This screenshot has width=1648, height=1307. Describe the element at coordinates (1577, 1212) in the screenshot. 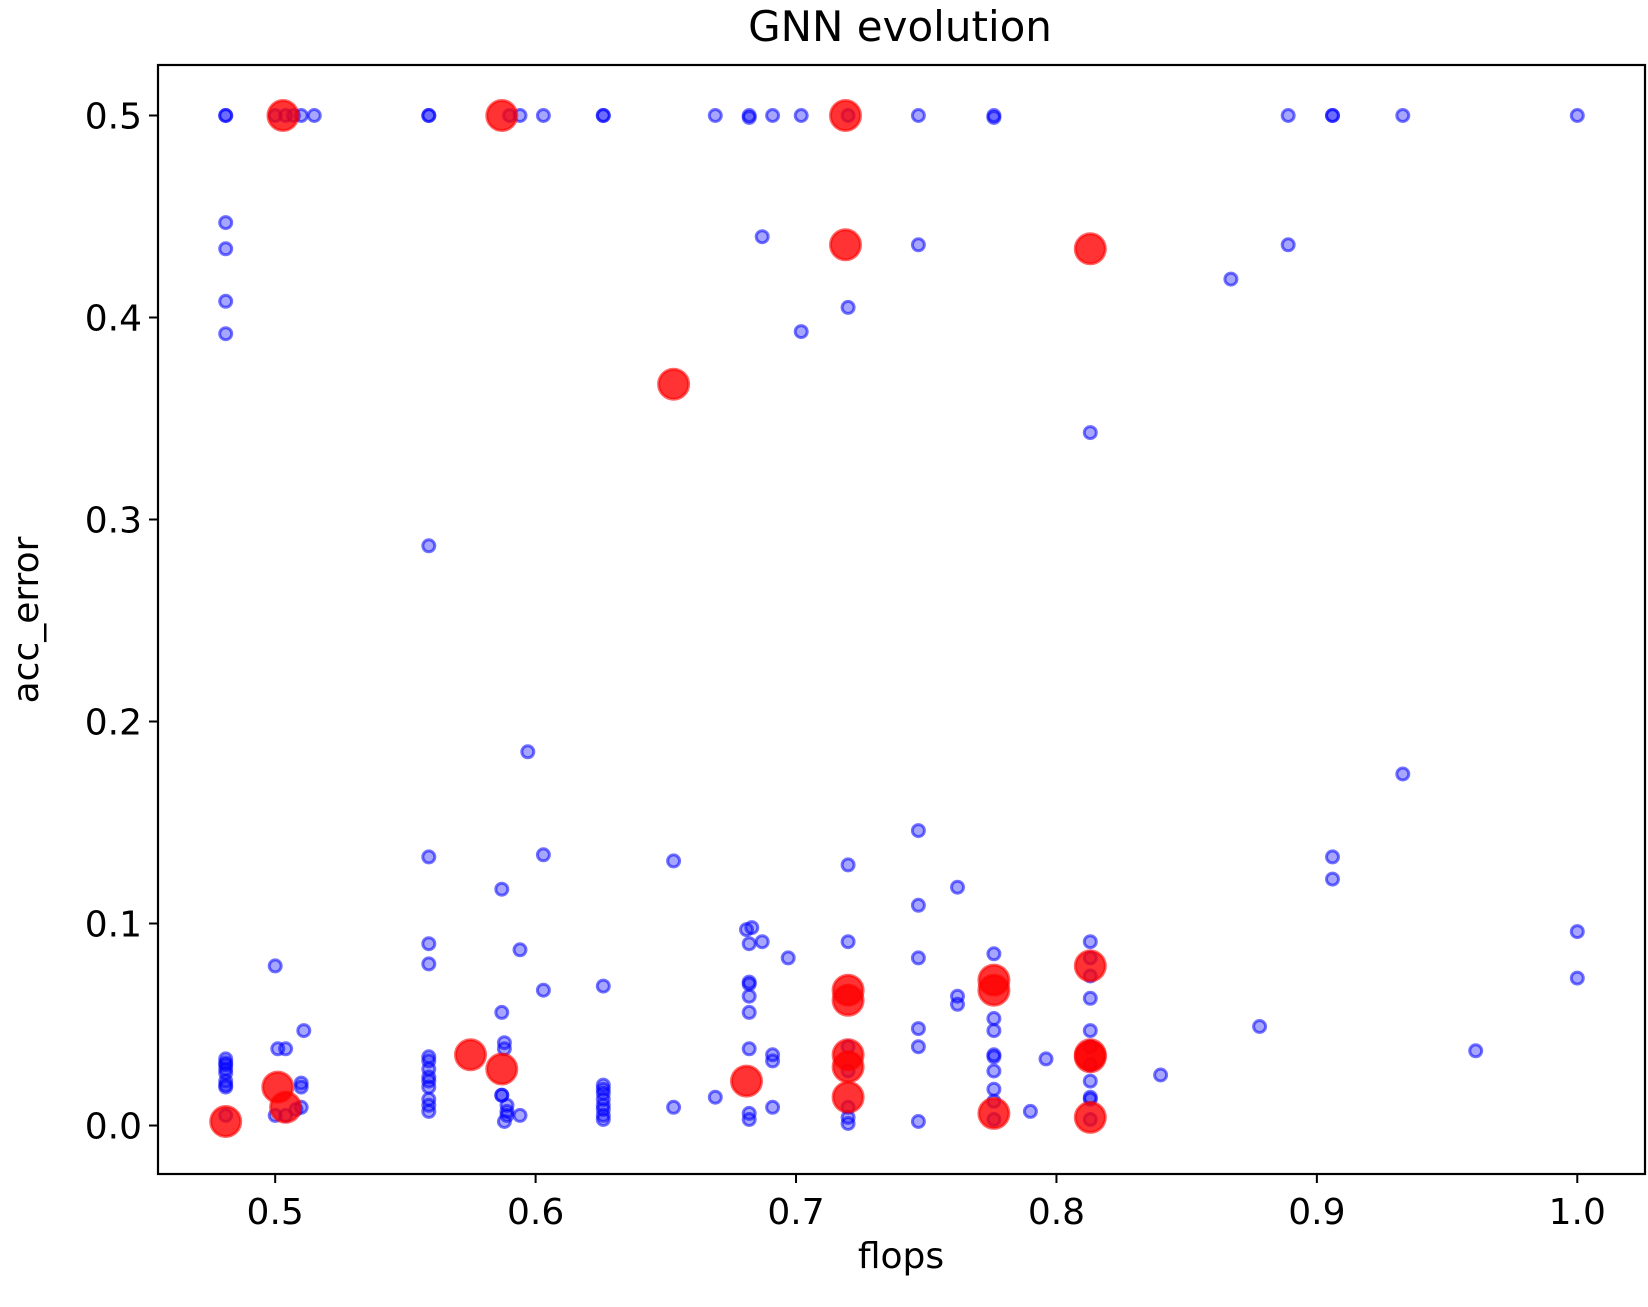

I see `x-tick-label: 1.0` at that location.